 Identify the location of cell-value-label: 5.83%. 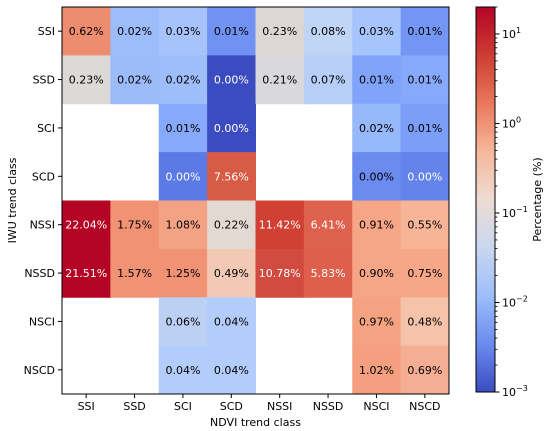
(328, 273).